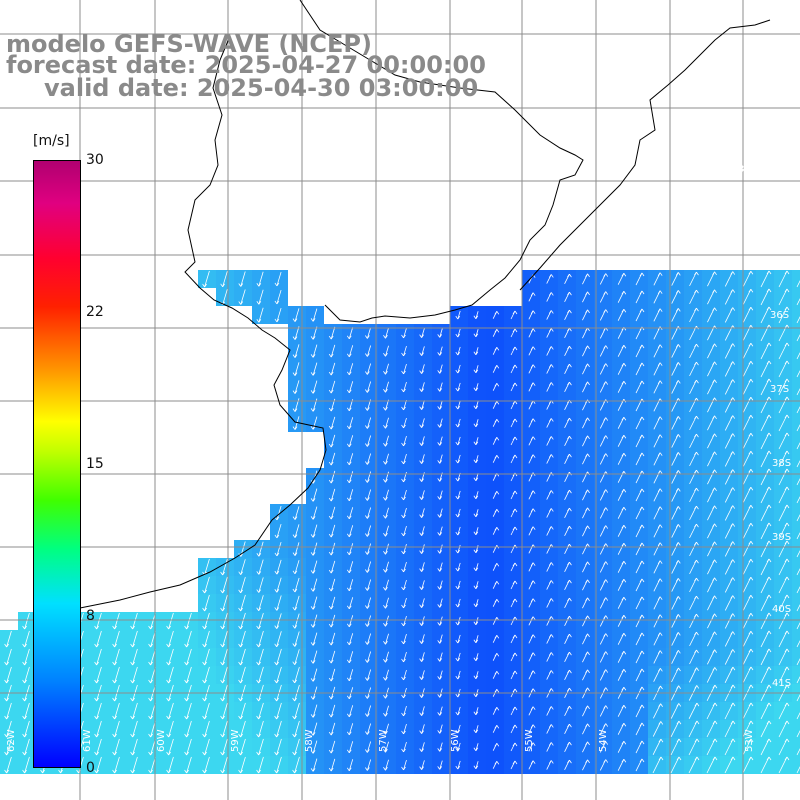 This screenshot has height=800, width=800. I want to click on lon-label: 55W, so click(529, 740).